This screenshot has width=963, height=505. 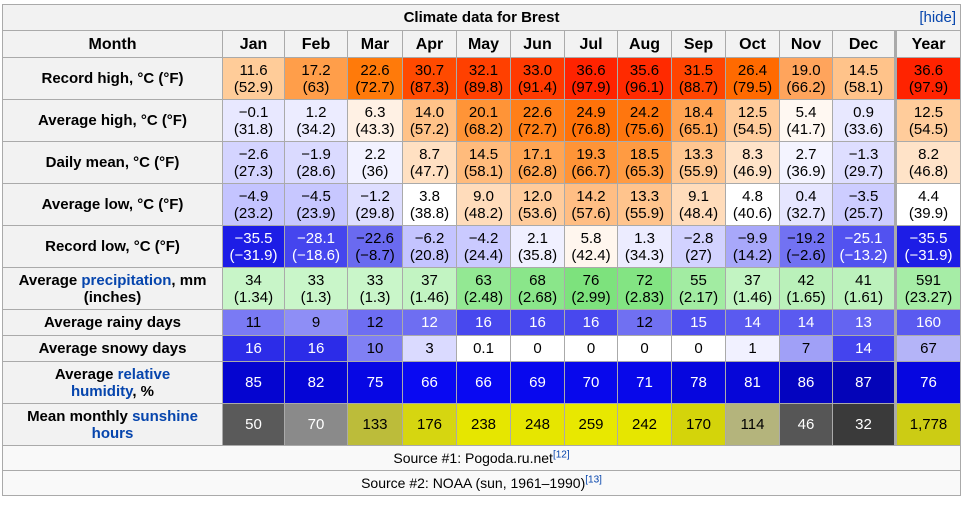 What do you see at coordinates (863, 382) in the screenshot?
I see `cell-value: 87` at bounding box center [863, 382].